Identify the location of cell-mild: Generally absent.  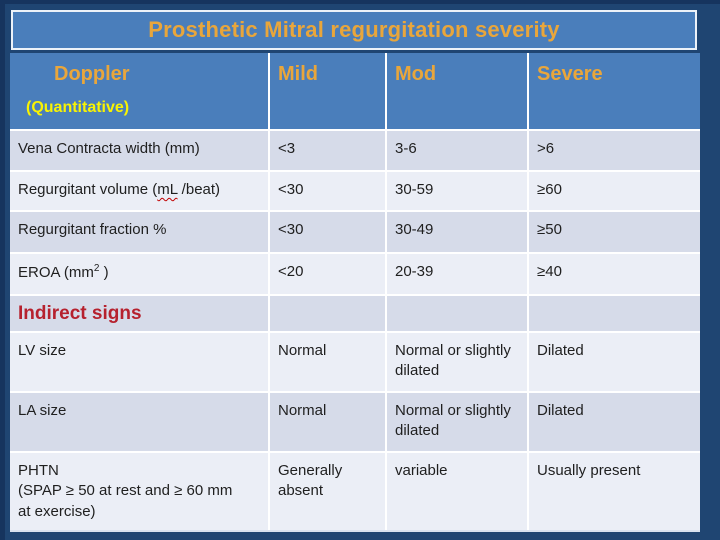
(327, 491).